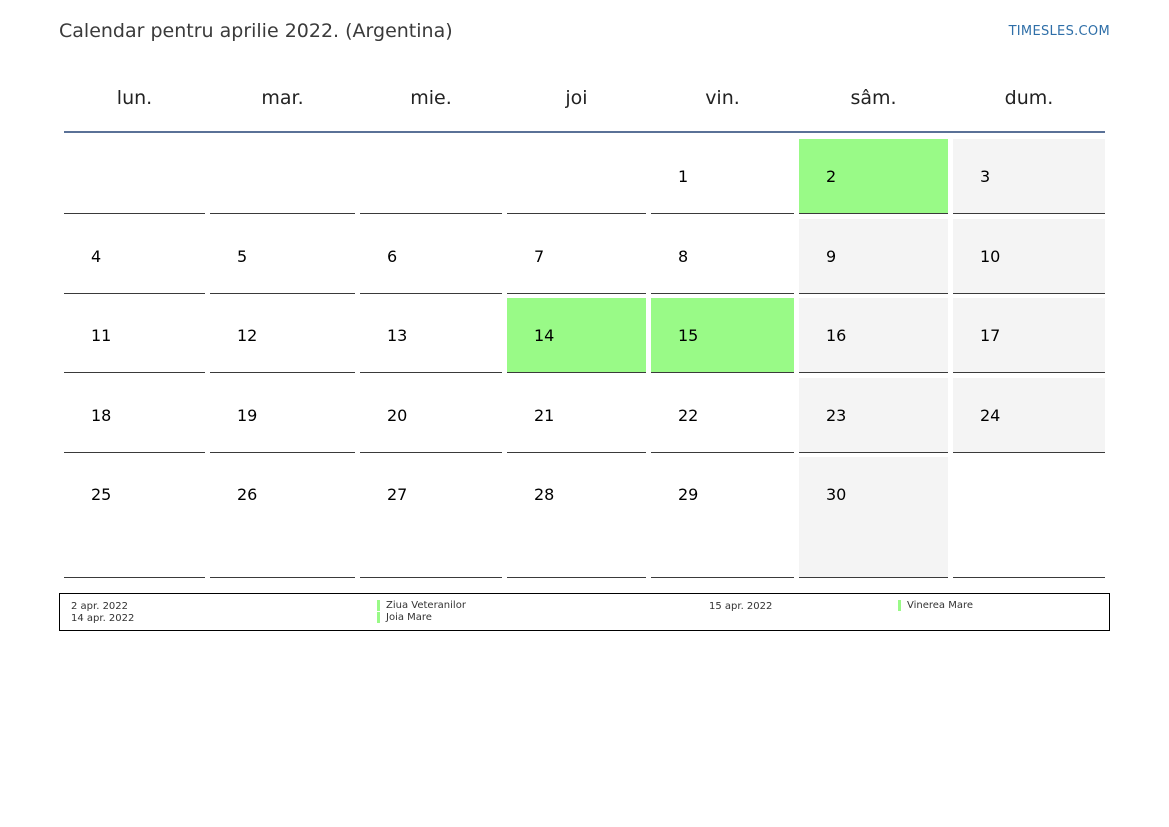 The width and height of the screenshot is (1169, 827). Describe the element at coordinates (134, 517) in the screenshot. I see `day-cell: 25` at that location.